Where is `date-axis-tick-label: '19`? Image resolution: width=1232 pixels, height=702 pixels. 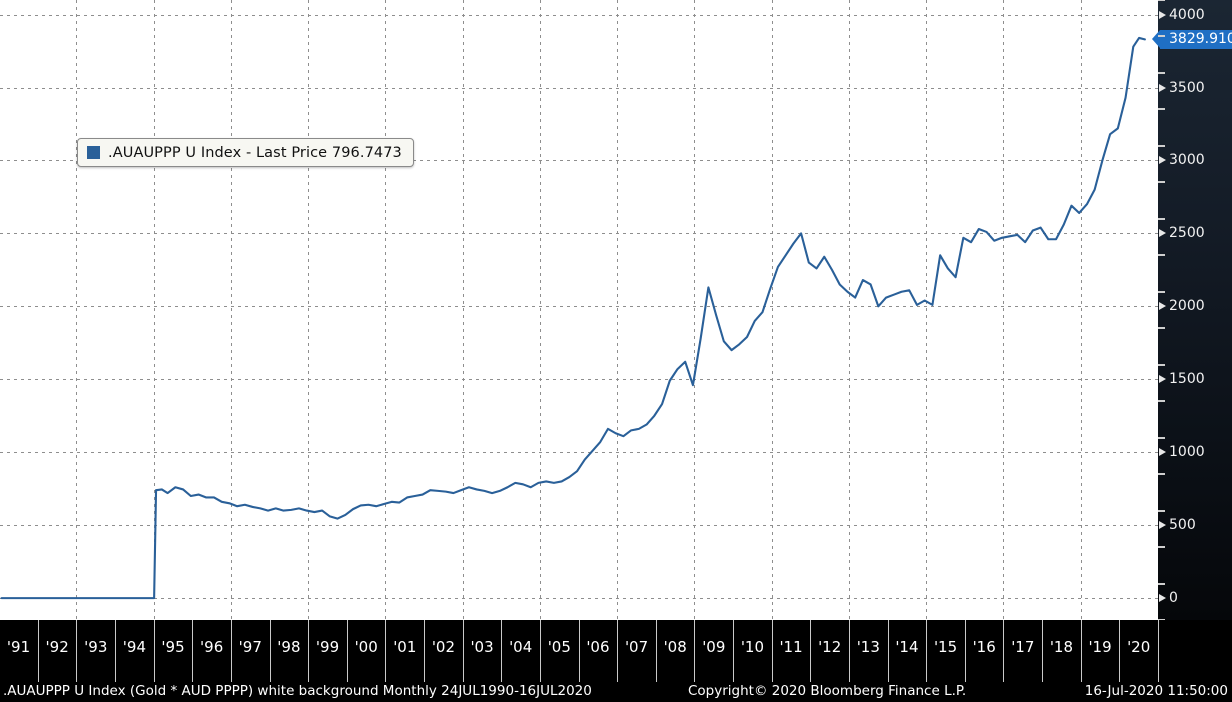 date-axis-tick-label: '19 is located at coordinates (1100, 647).